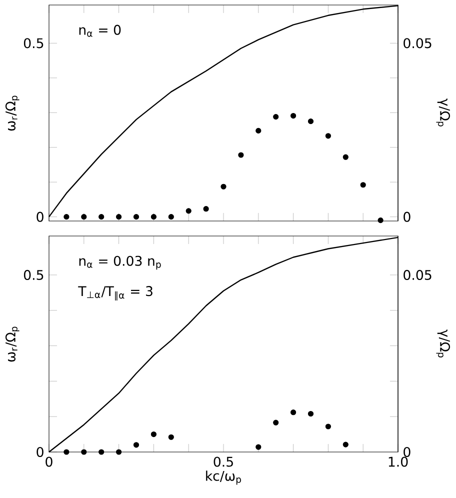 This screenshot has height=498, width=456. Describe the element at coordinates (223, 477) in the screenshot. I see `x-axis-title: kc/ω$_{p}$` at that location.